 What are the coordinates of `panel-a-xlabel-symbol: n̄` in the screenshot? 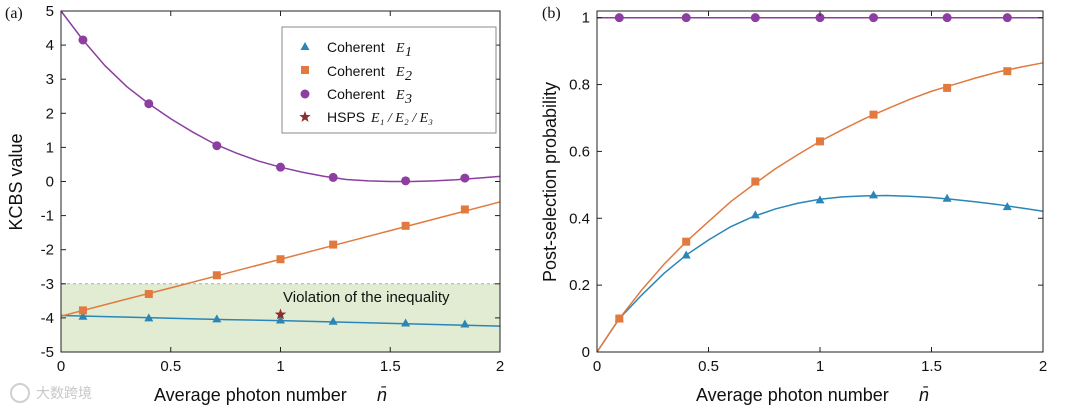 It's located at (382, 395).